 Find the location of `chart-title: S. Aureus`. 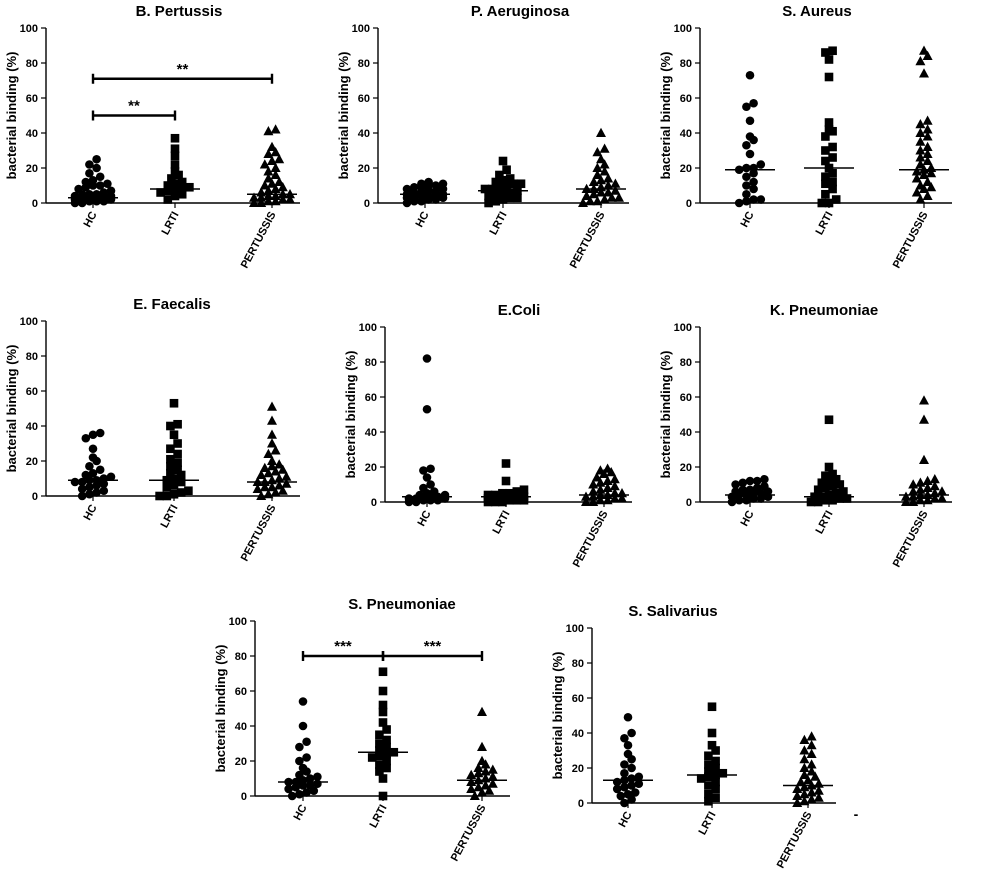

chart-title: S. Aureus is located at coordinates (816, 11).